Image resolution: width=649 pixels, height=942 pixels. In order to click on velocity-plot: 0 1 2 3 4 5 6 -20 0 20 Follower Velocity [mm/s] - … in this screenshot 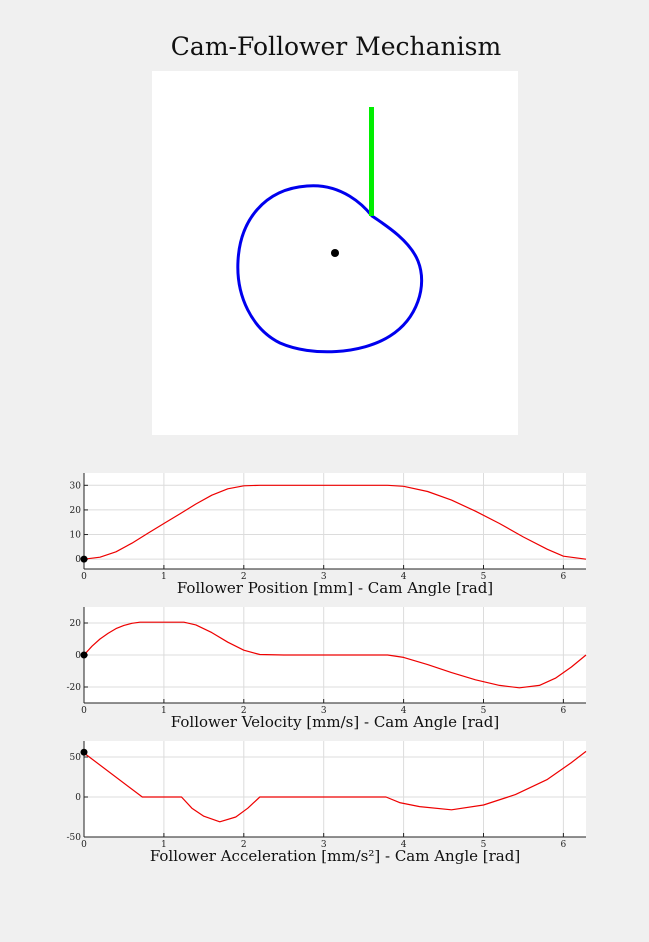, I will do `click(324, 669)`.